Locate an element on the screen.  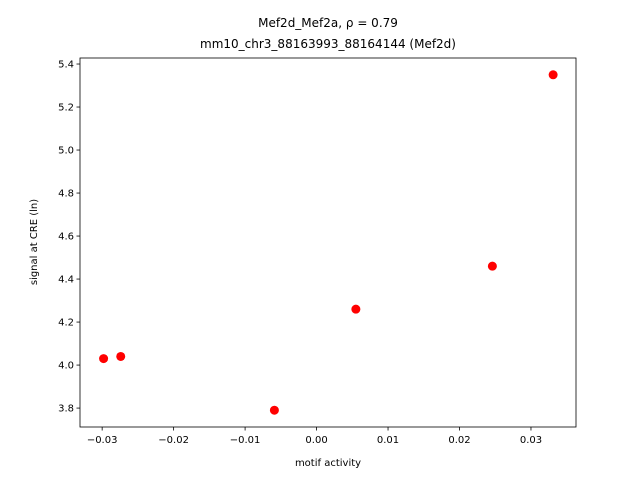
chart-subtitle: mm10_chr3_88163993_88164144 (Mef2d) is located at coordinates (328, 44).